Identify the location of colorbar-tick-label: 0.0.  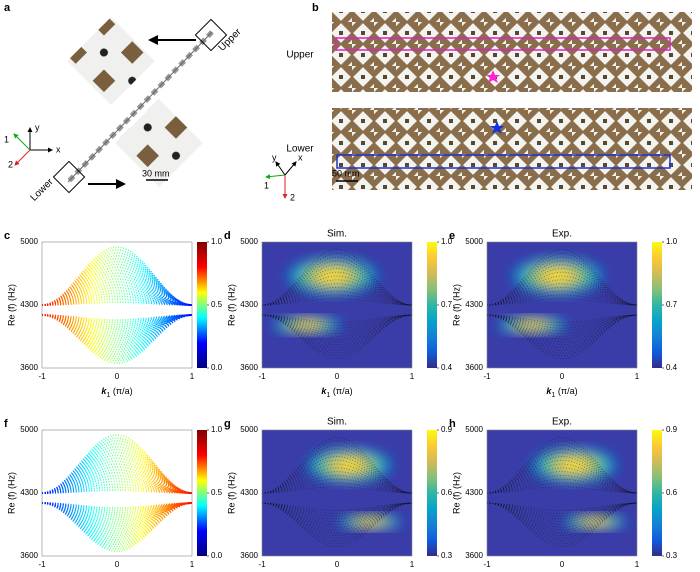
(217, 367).